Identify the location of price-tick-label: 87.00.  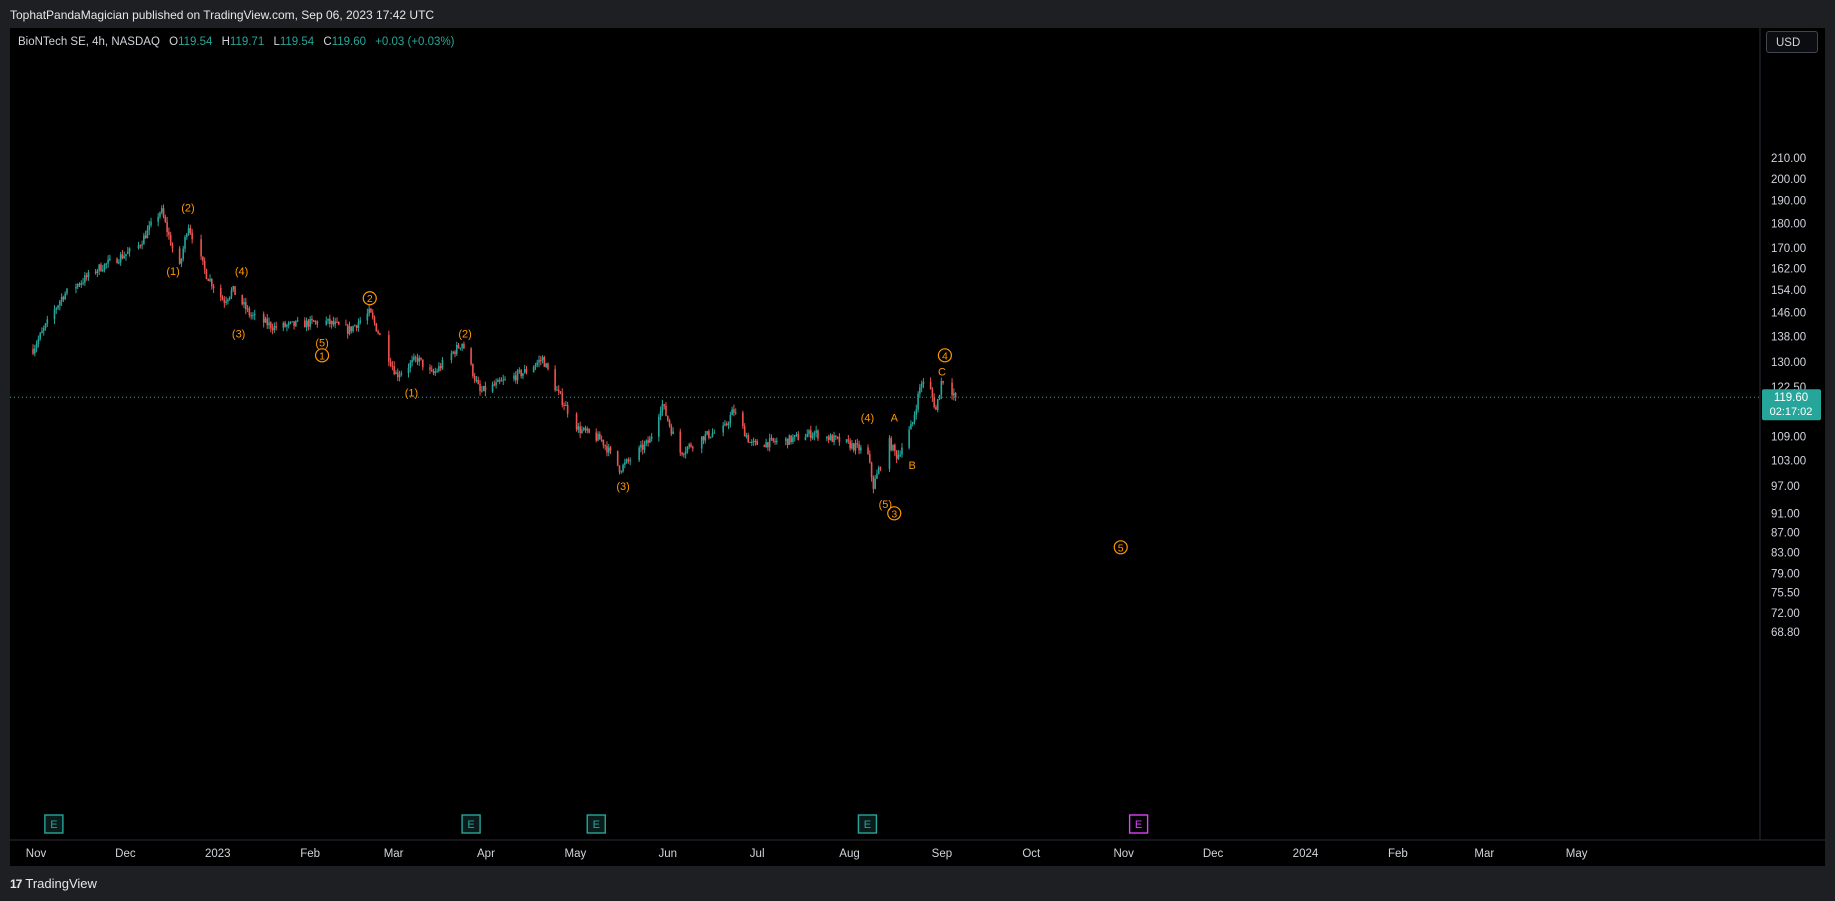
(1785, 533).